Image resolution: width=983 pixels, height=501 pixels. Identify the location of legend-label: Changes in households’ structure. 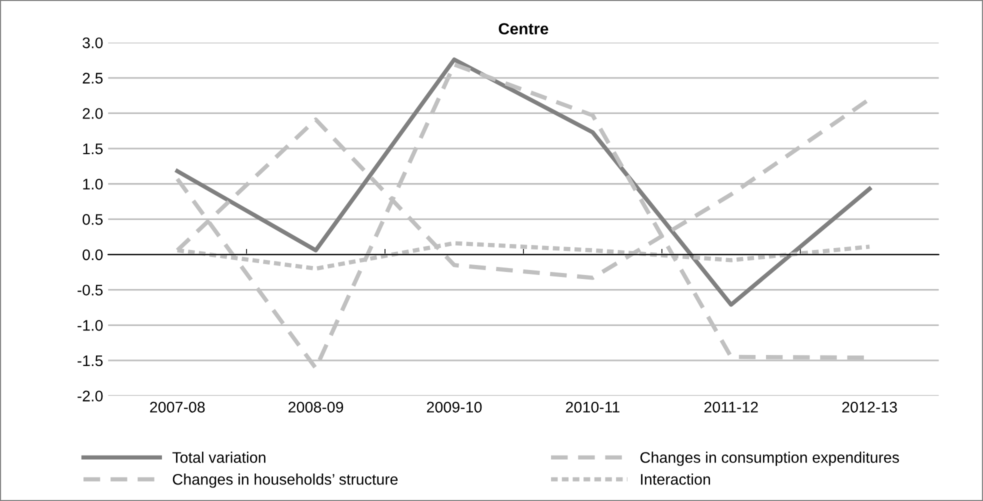
(285, 481).